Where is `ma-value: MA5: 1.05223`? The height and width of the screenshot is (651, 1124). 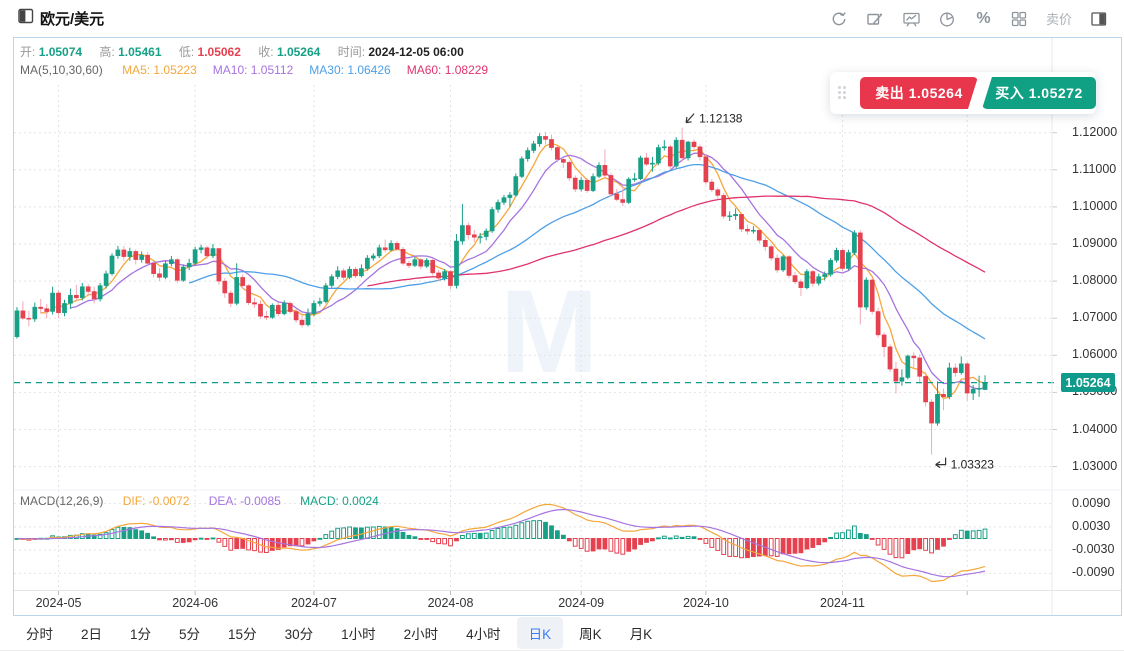 ma-value: MA5: 1.05223 is located at coordinates (159, 70).